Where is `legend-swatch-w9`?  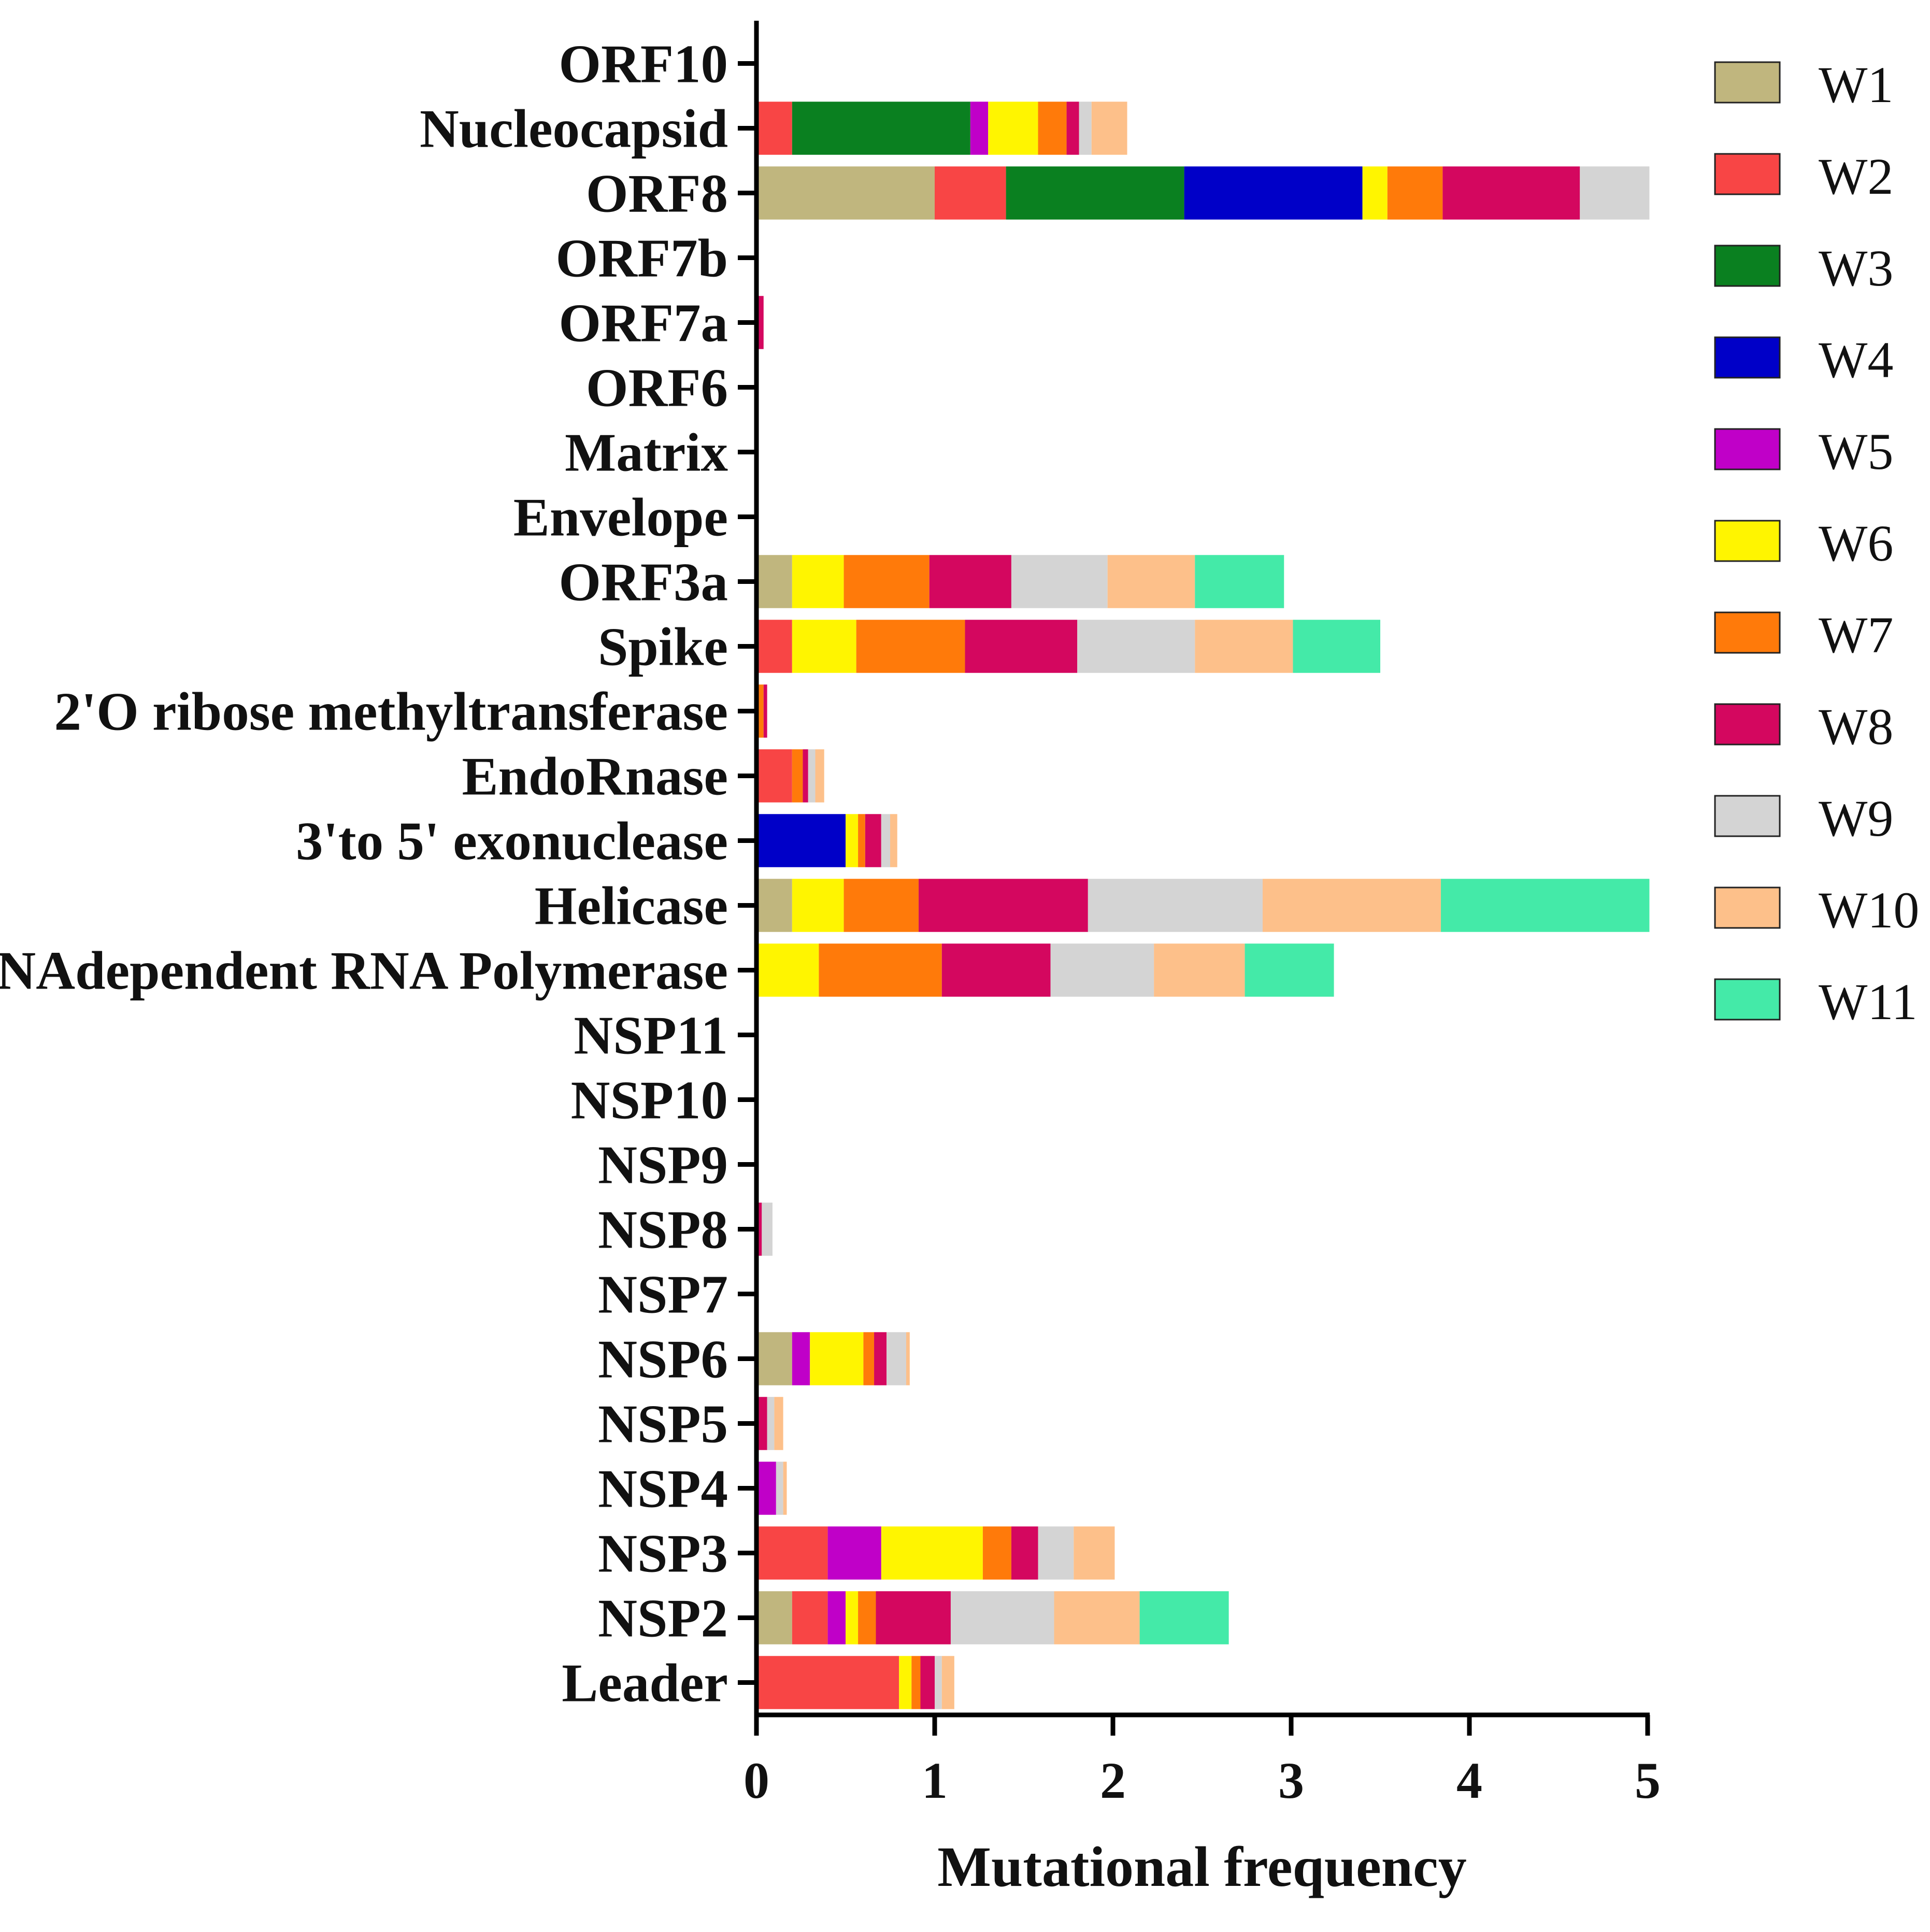
legend-swatch-w9 is located at coordinates (1747, 816).